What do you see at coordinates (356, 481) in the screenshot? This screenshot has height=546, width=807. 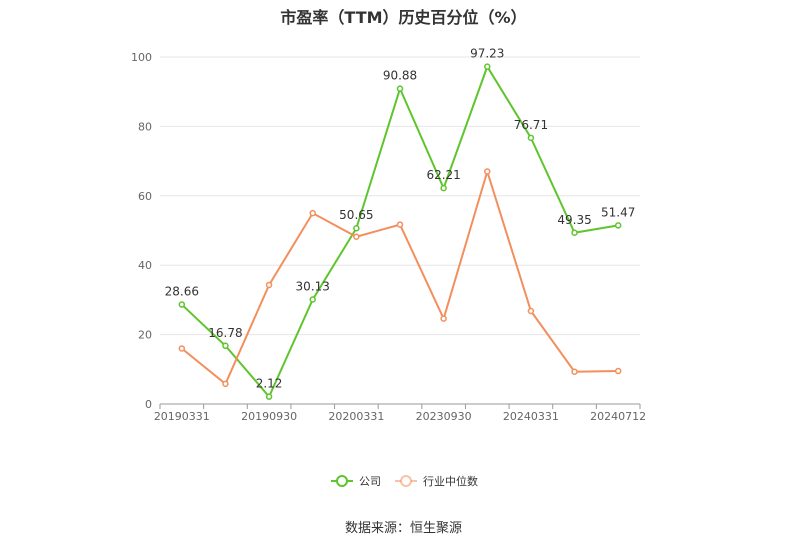 I see `legend-item-company: 公司` at bounding box center [356, 481].